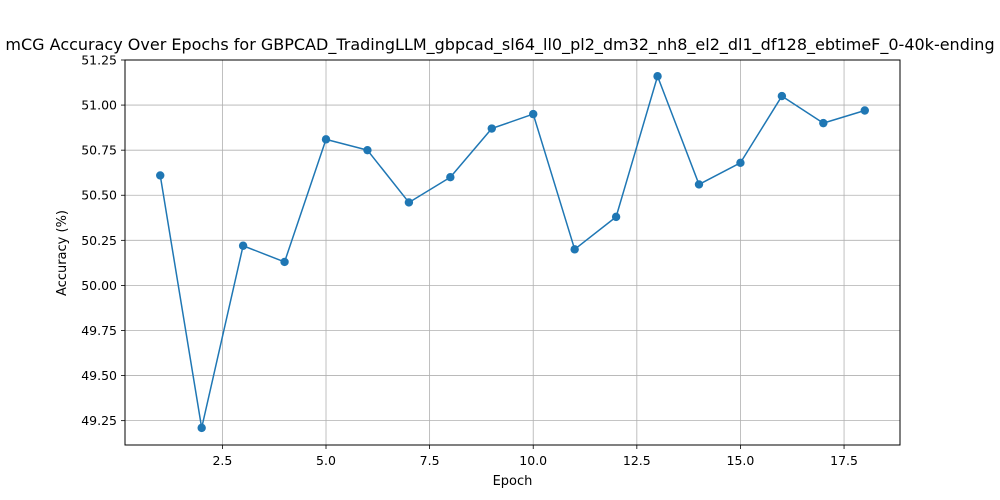 The height and width of the screenshot is (500, 1000). Describe the element at coordinates (222, 460) in the screenshot. I see `x-tick-label: 2.5` at that location.